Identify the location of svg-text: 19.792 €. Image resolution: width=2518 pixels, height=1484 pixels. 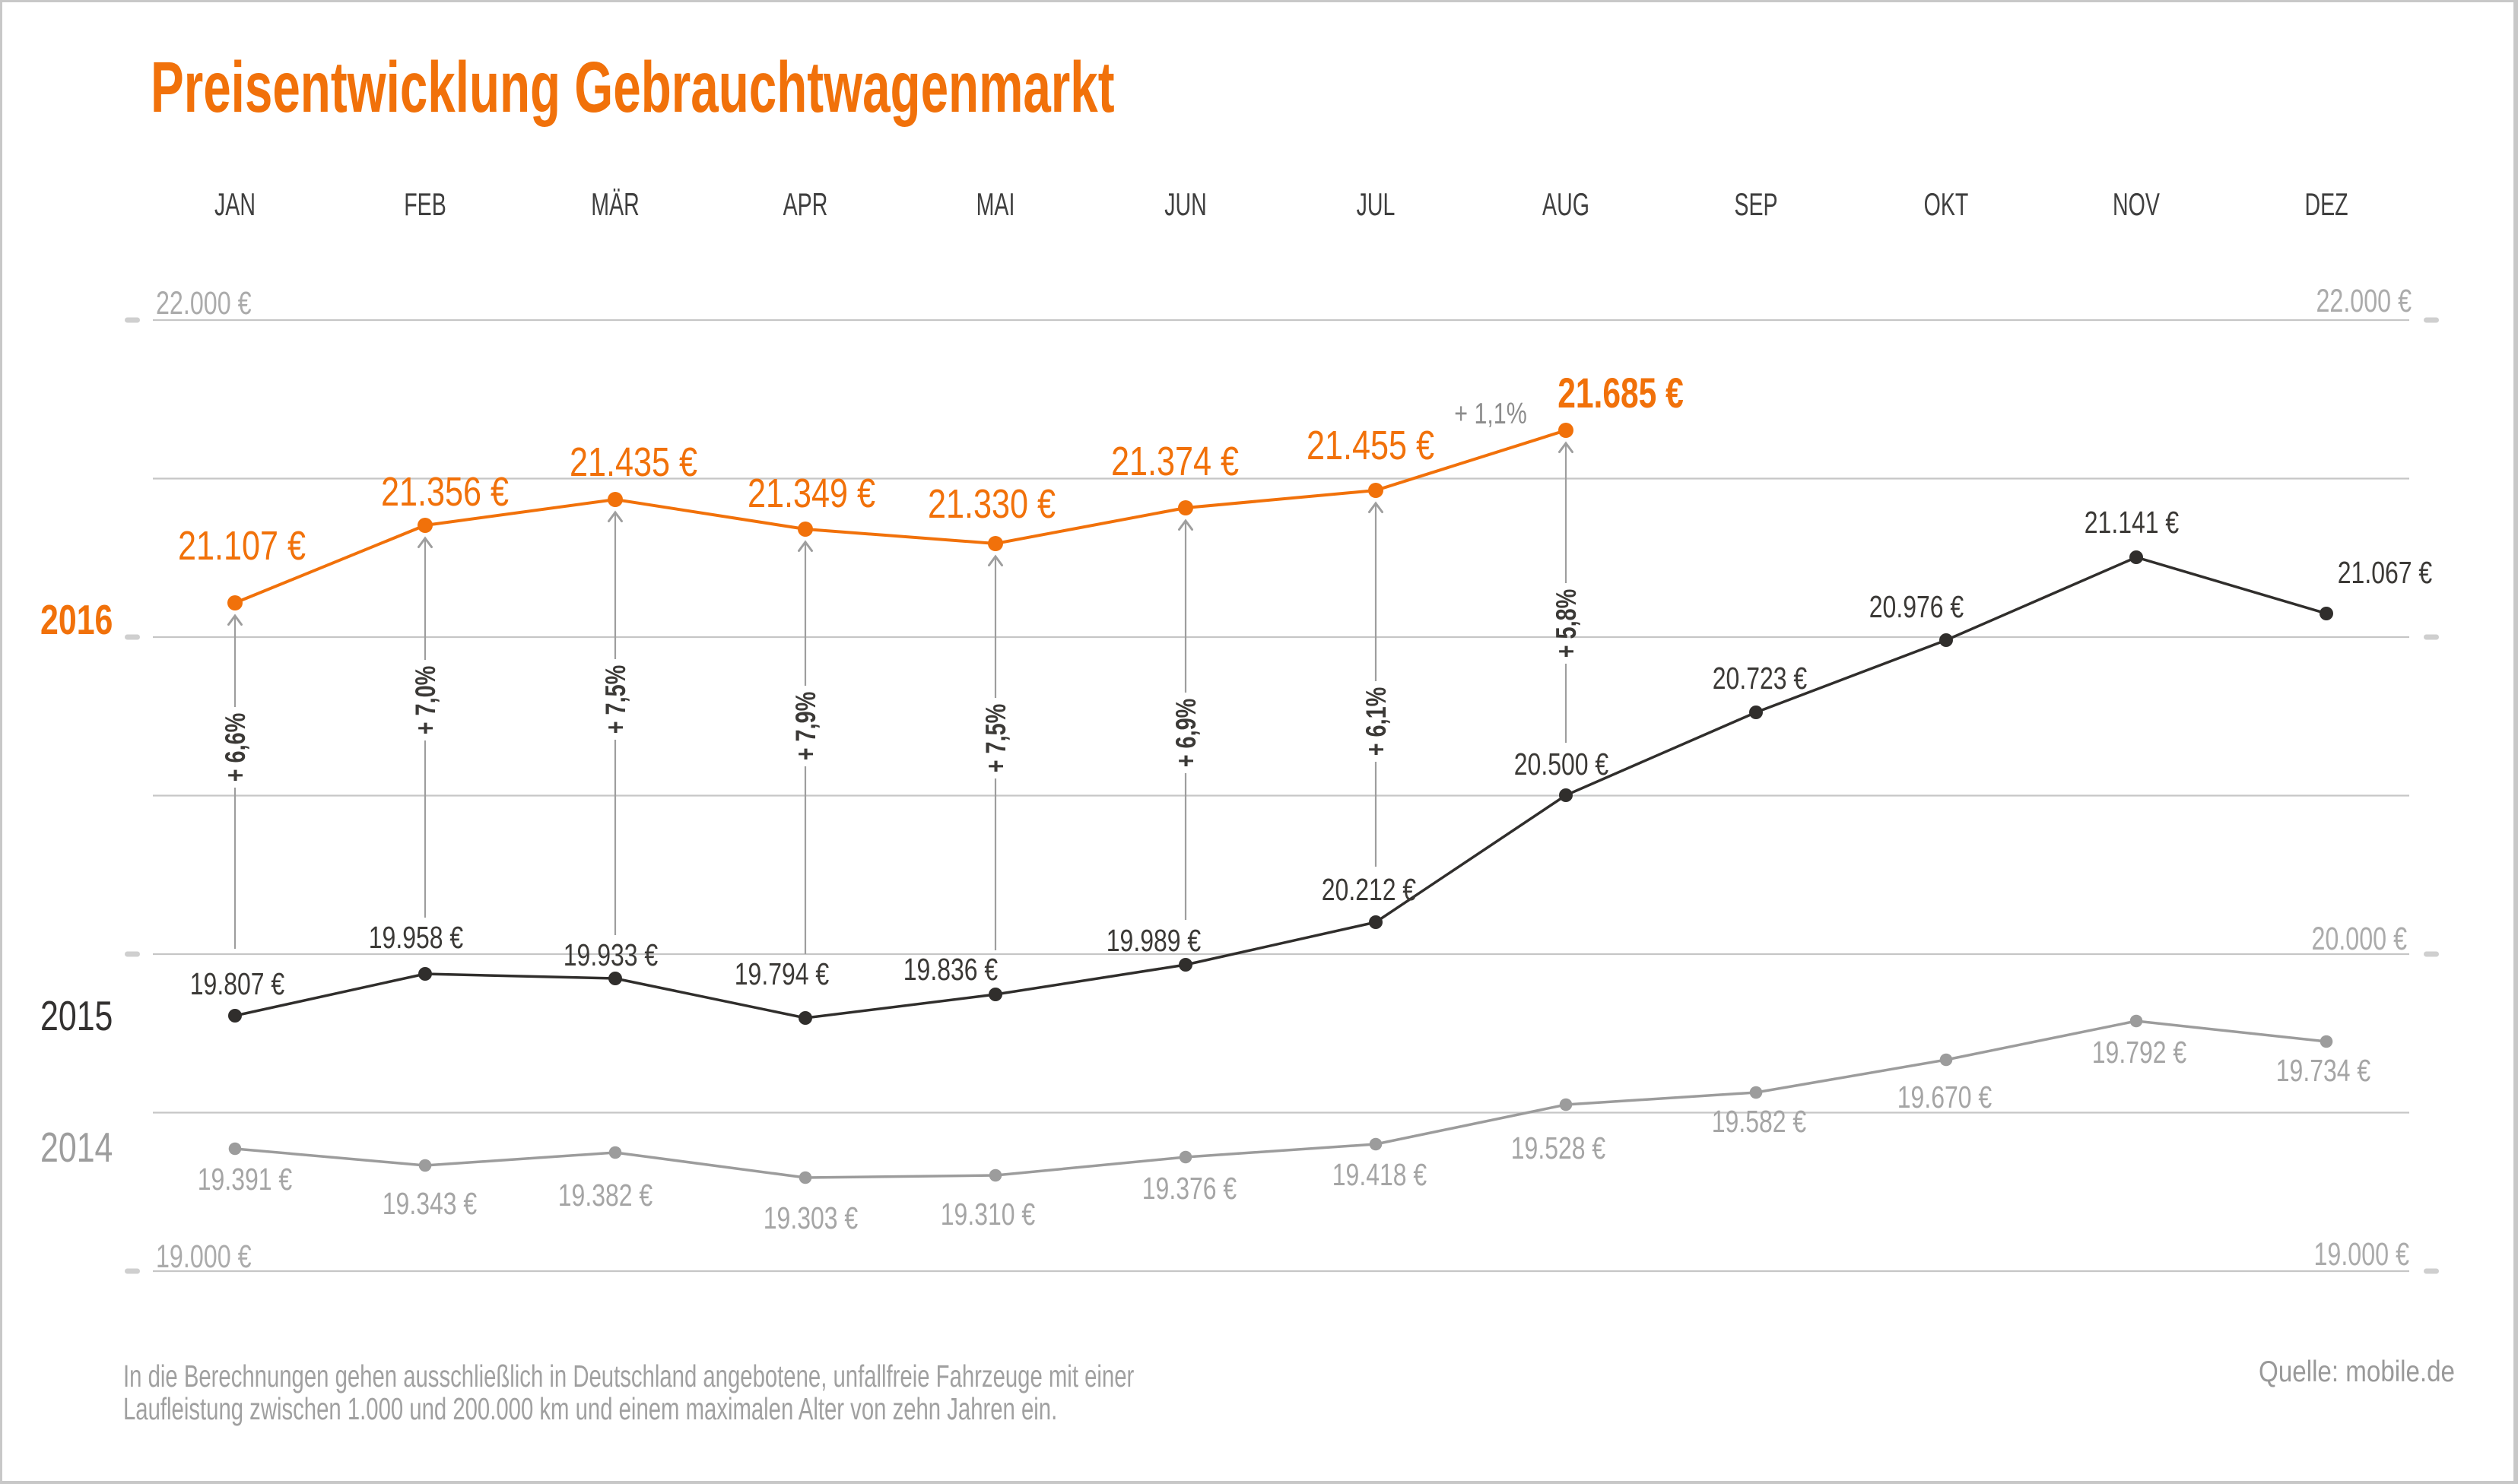
(2139, 1052).